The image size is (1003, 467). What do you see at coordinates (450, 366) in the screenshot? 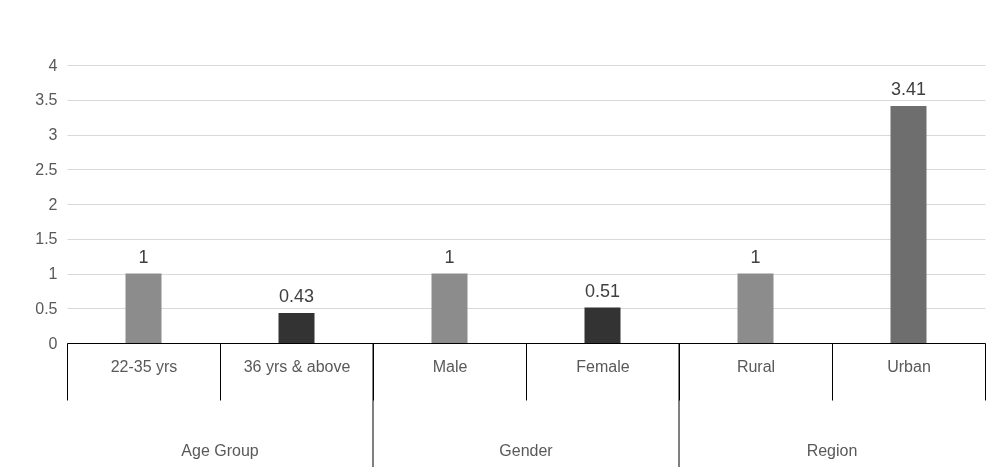
I see `x-tick-label: Male` at bounding box center [450, 366].